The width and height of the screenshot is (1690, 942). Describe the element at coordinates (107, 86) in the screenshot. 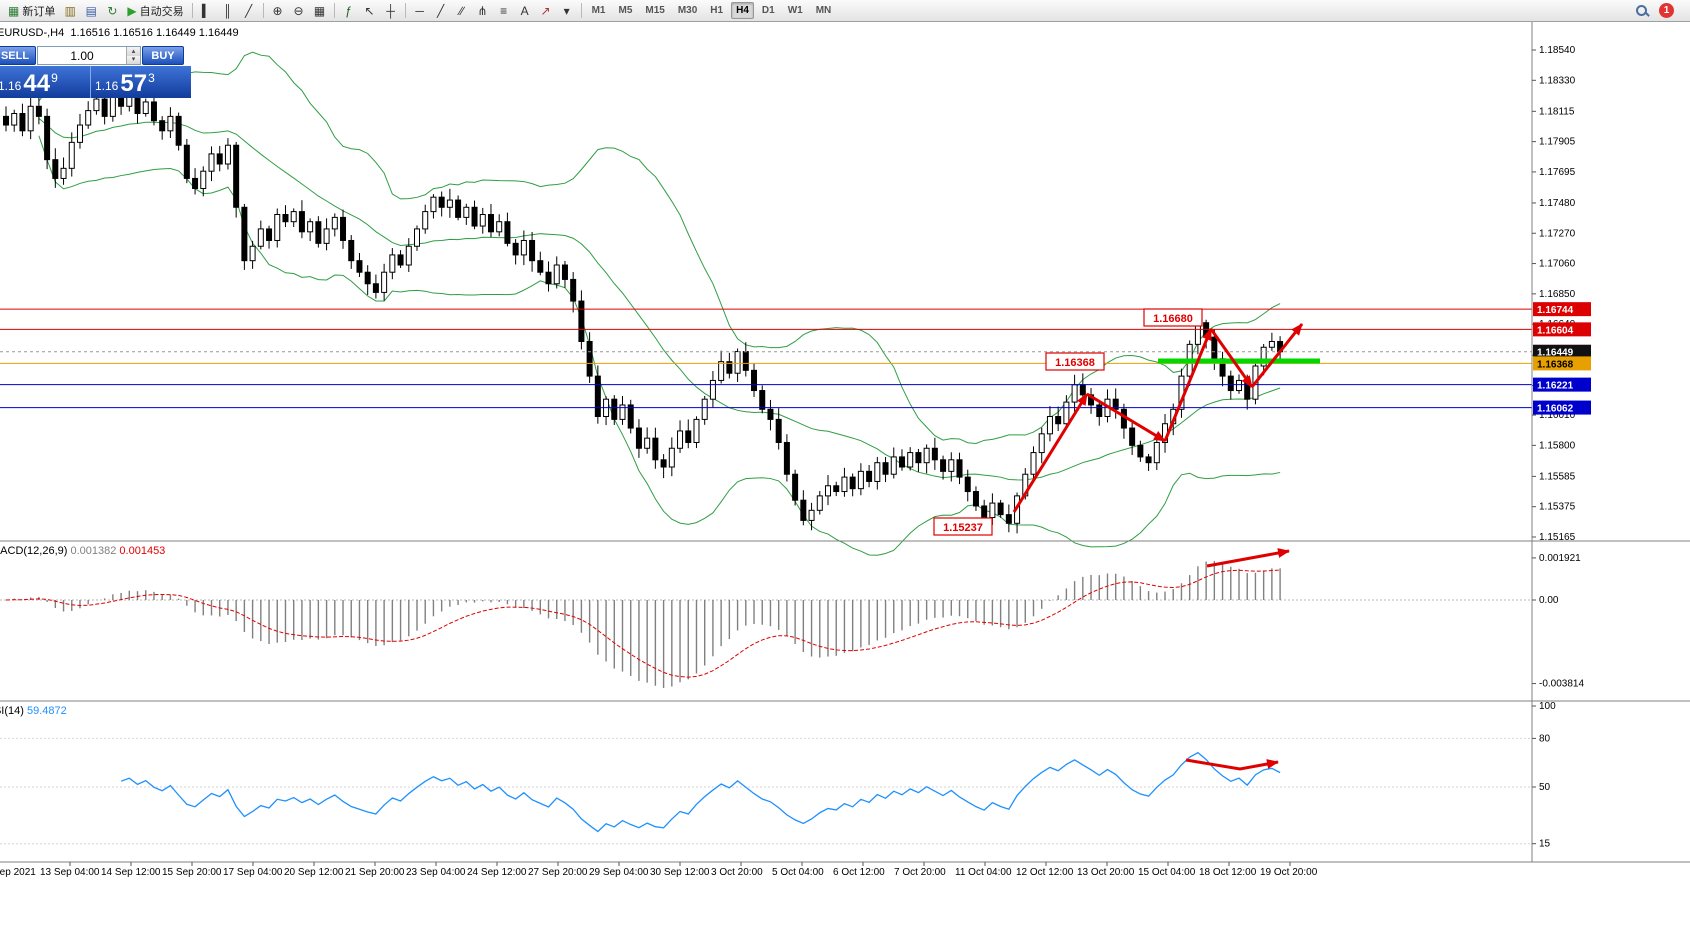

I see `buy-price-small: 1.16` at that location.